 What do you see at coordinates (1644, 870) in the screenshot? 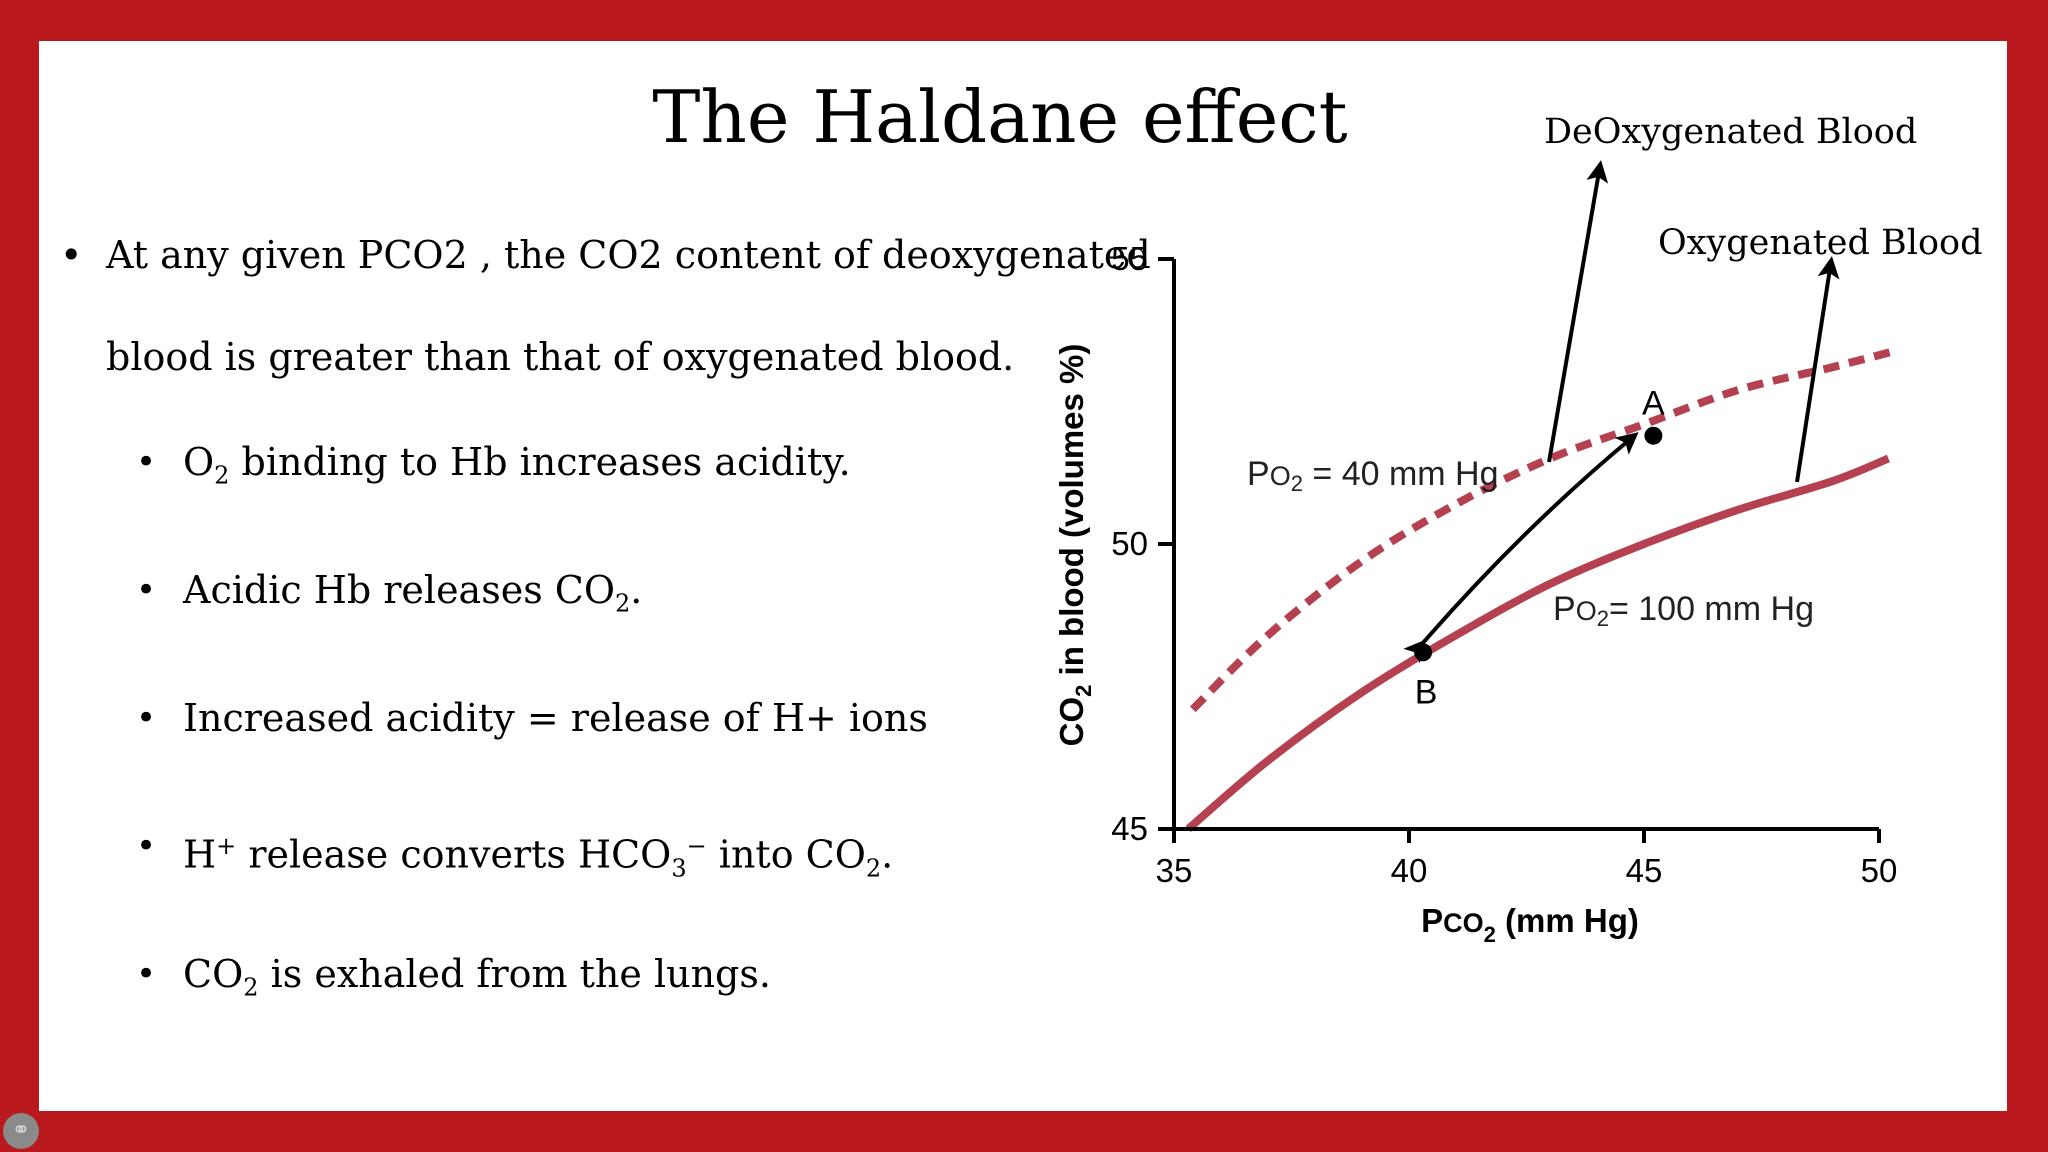
I see `x-tick-label: 45` at bounding box center [1644, 870].